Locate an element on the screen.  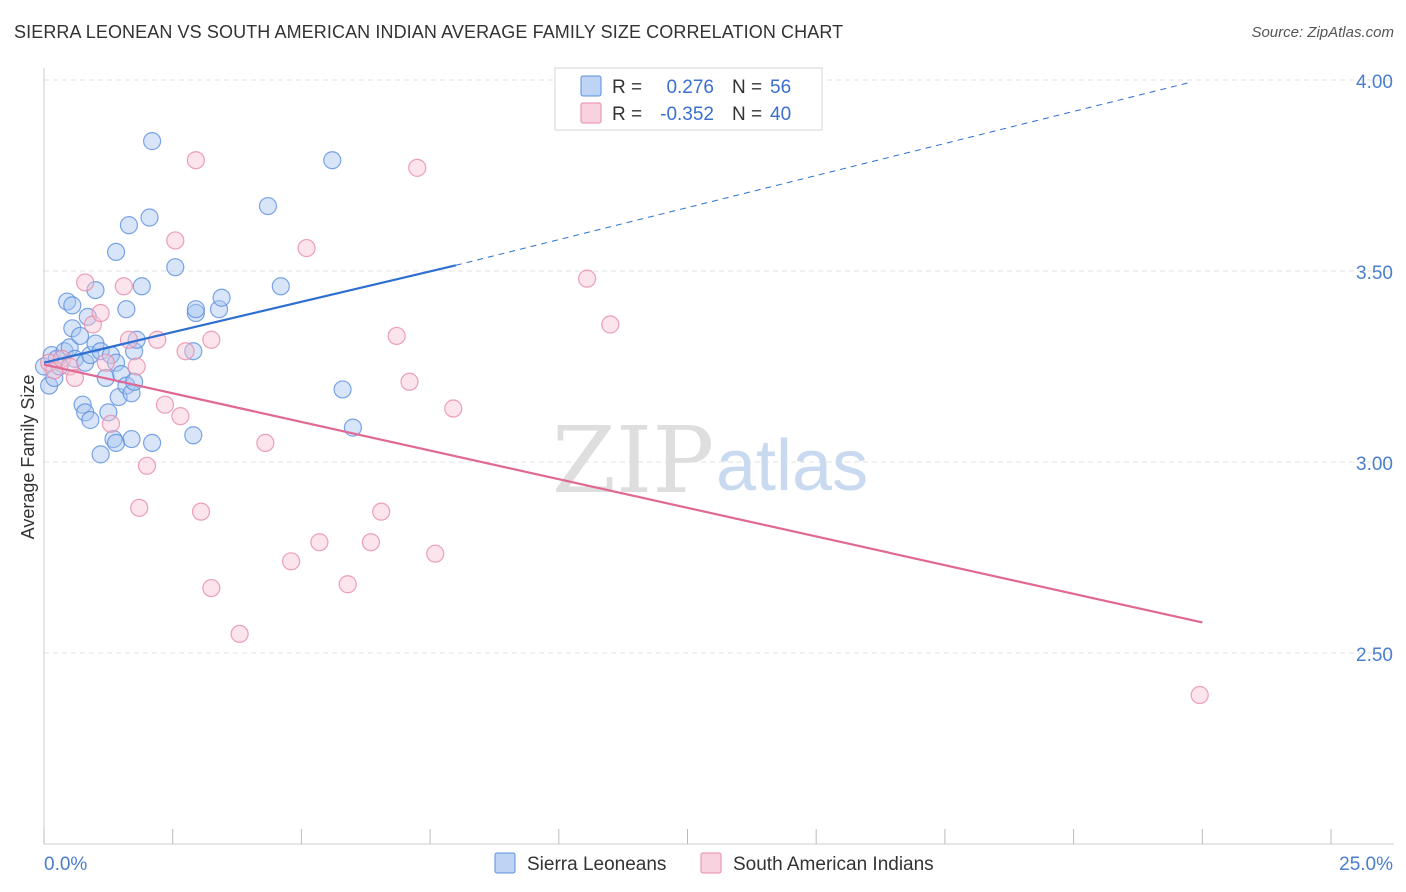
series-legend-label-blue: Sierra Leoneans is located at coordinates (596, 864).